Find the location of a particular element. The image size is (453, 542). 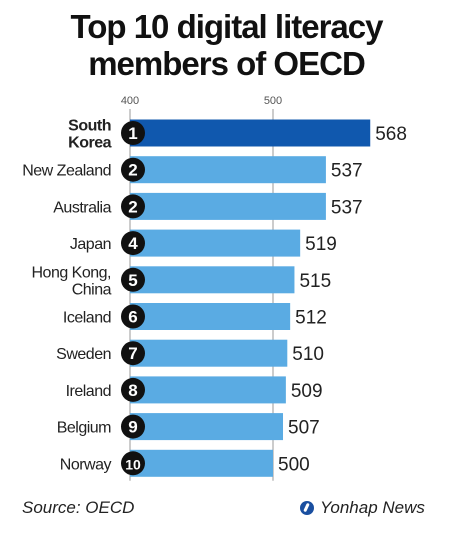

rank-number: 1 is located at coordinates (132, 133).